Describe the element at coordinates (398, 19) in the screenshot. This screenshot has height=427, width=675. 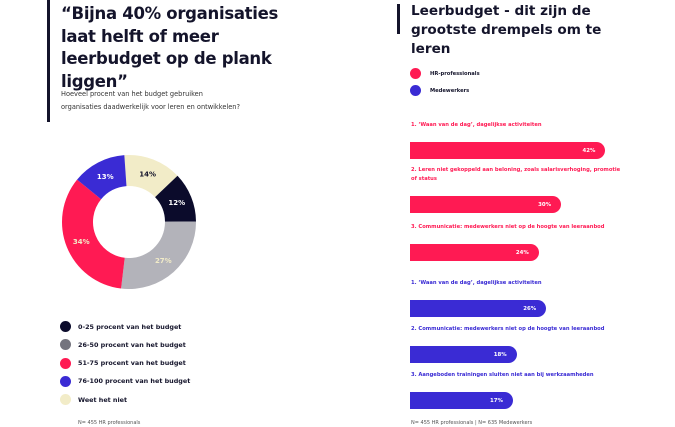
I see `accent-bar-right` at that location.